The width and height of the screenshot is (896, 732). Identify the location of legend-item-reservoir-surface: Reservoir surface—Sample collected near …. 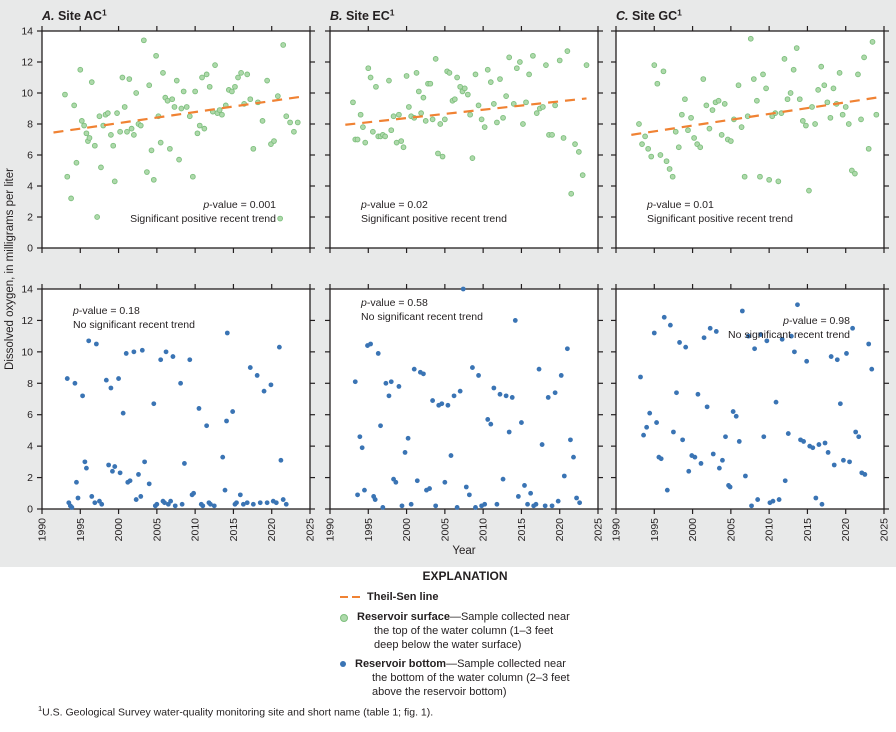
(455, 631).